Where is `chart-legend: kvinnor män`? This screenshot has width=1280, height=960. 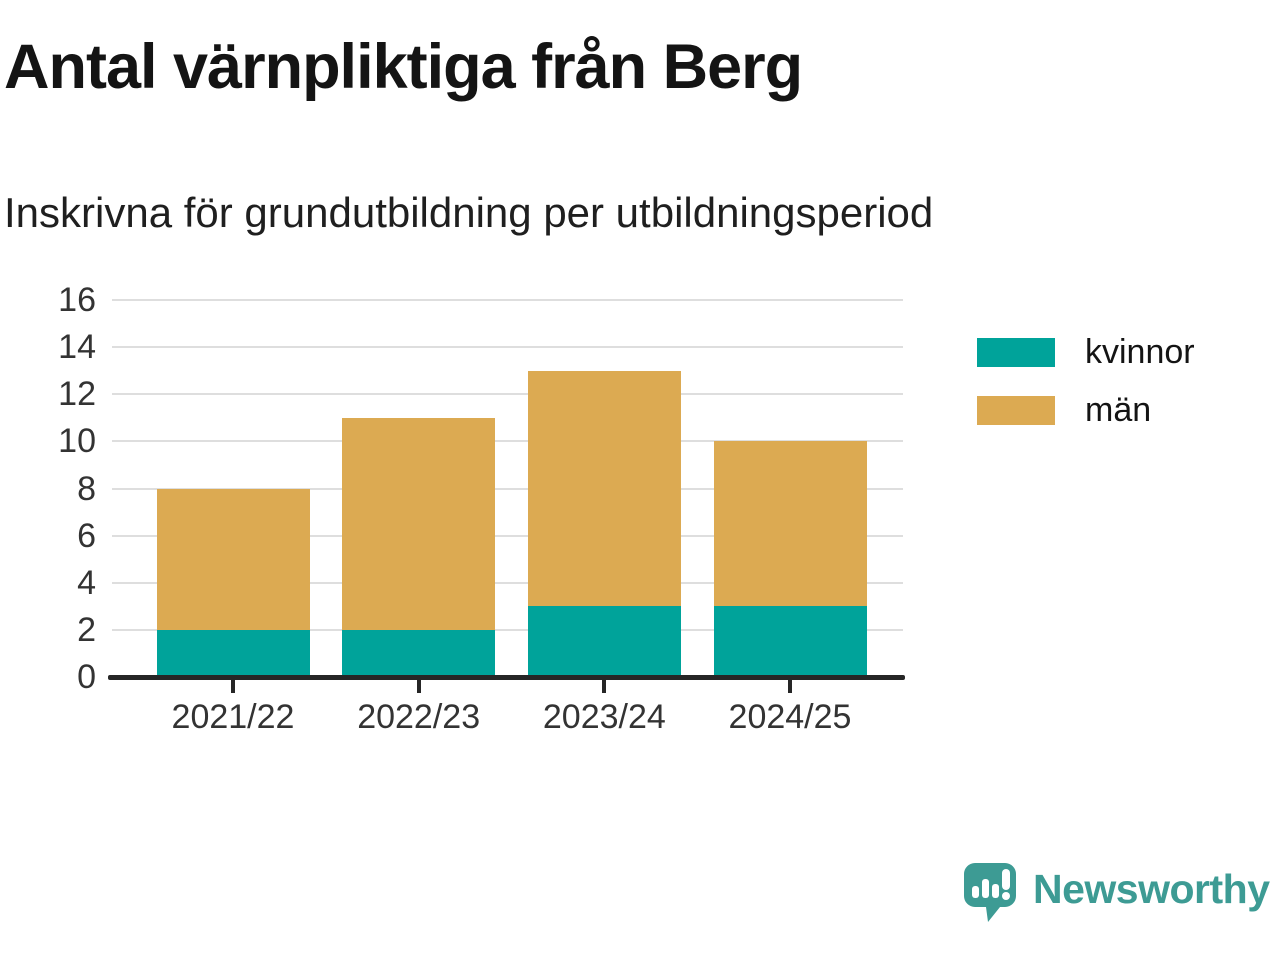 chart-legend: kvinnor män is located at coordinates (1122, 393).